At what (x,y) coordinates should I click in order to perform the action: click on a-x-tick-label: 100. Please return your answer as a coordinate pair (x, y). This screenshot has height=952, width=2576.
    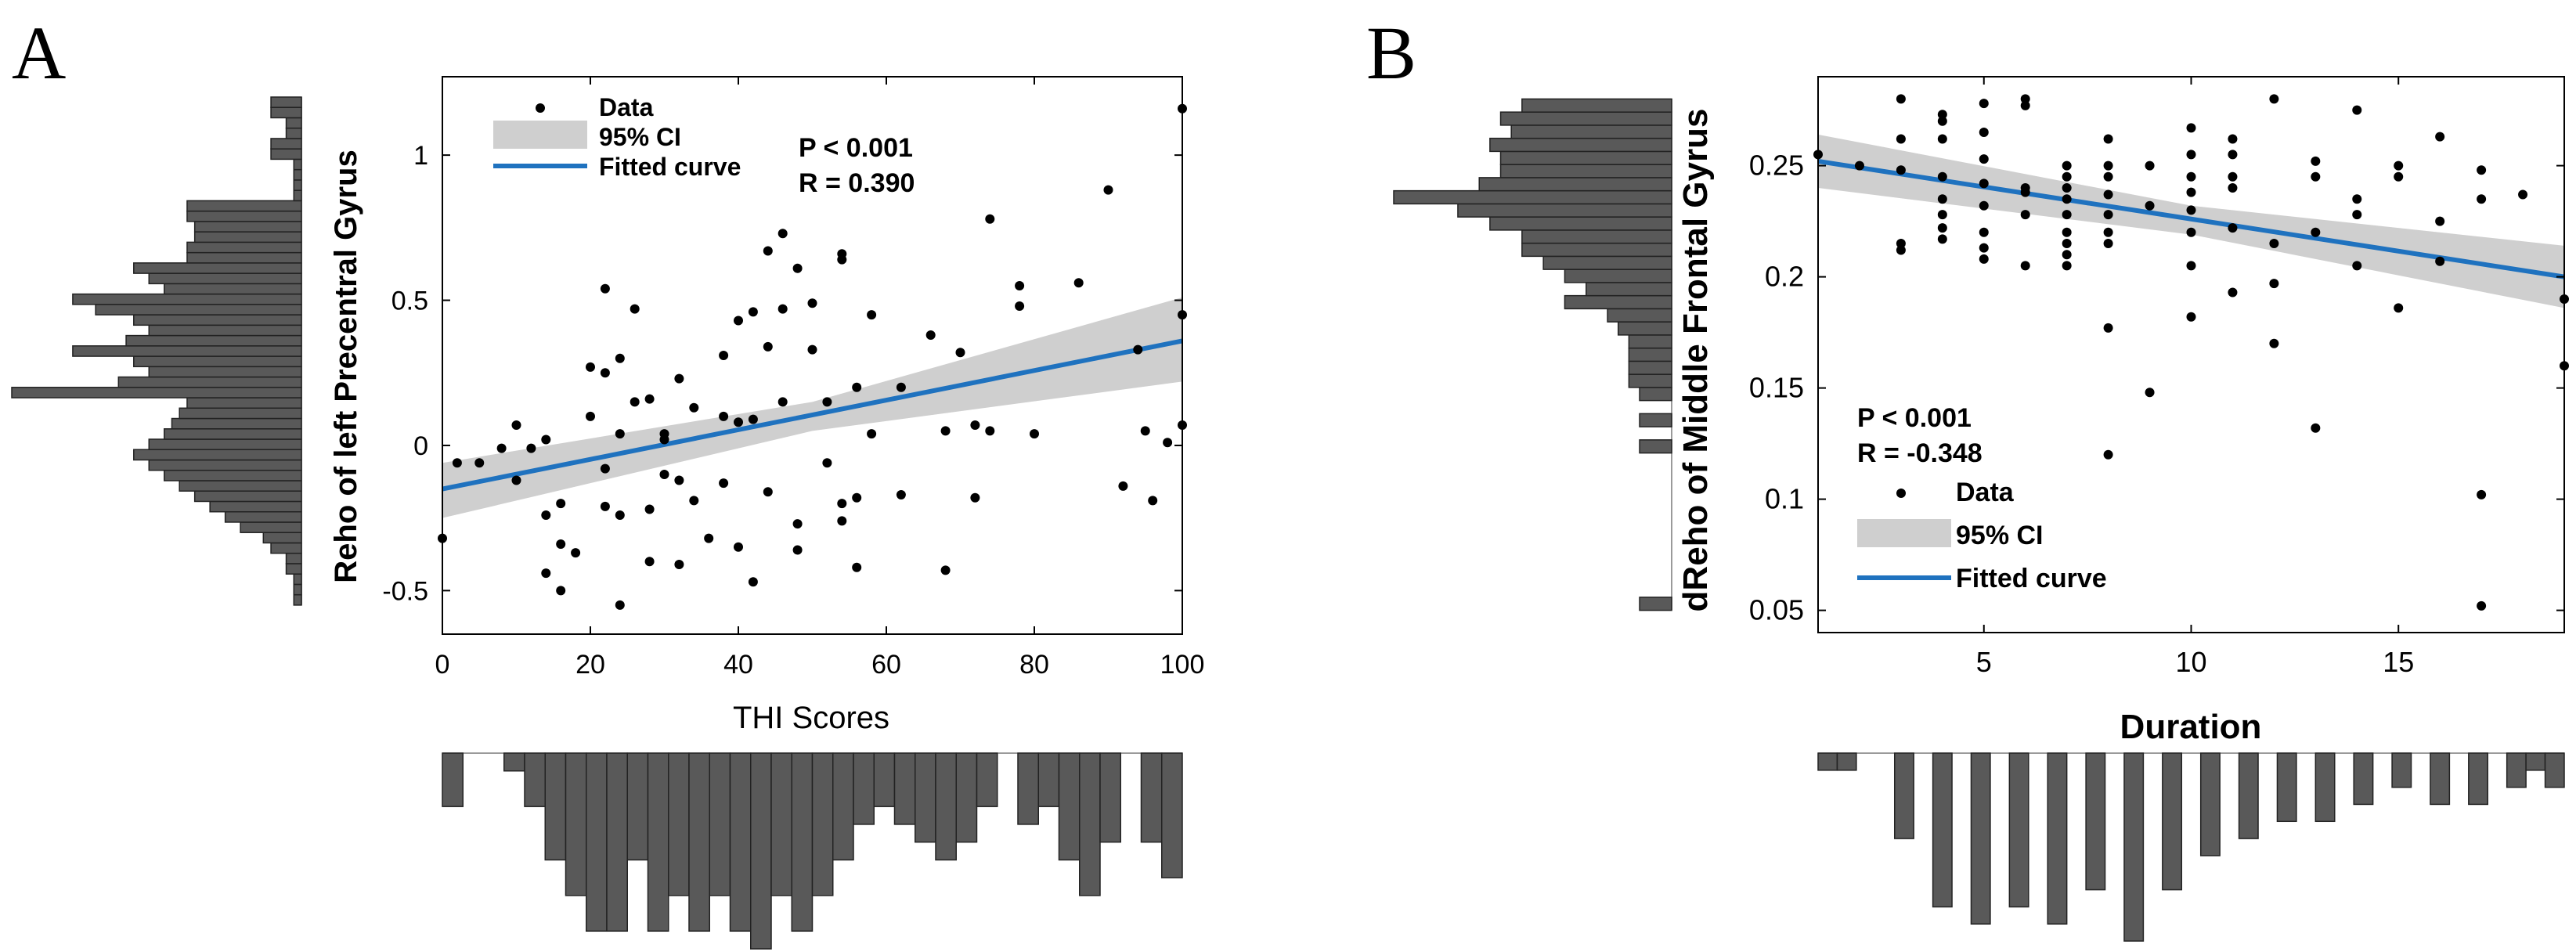
    Looking at the image, I should click on (1182, 665).